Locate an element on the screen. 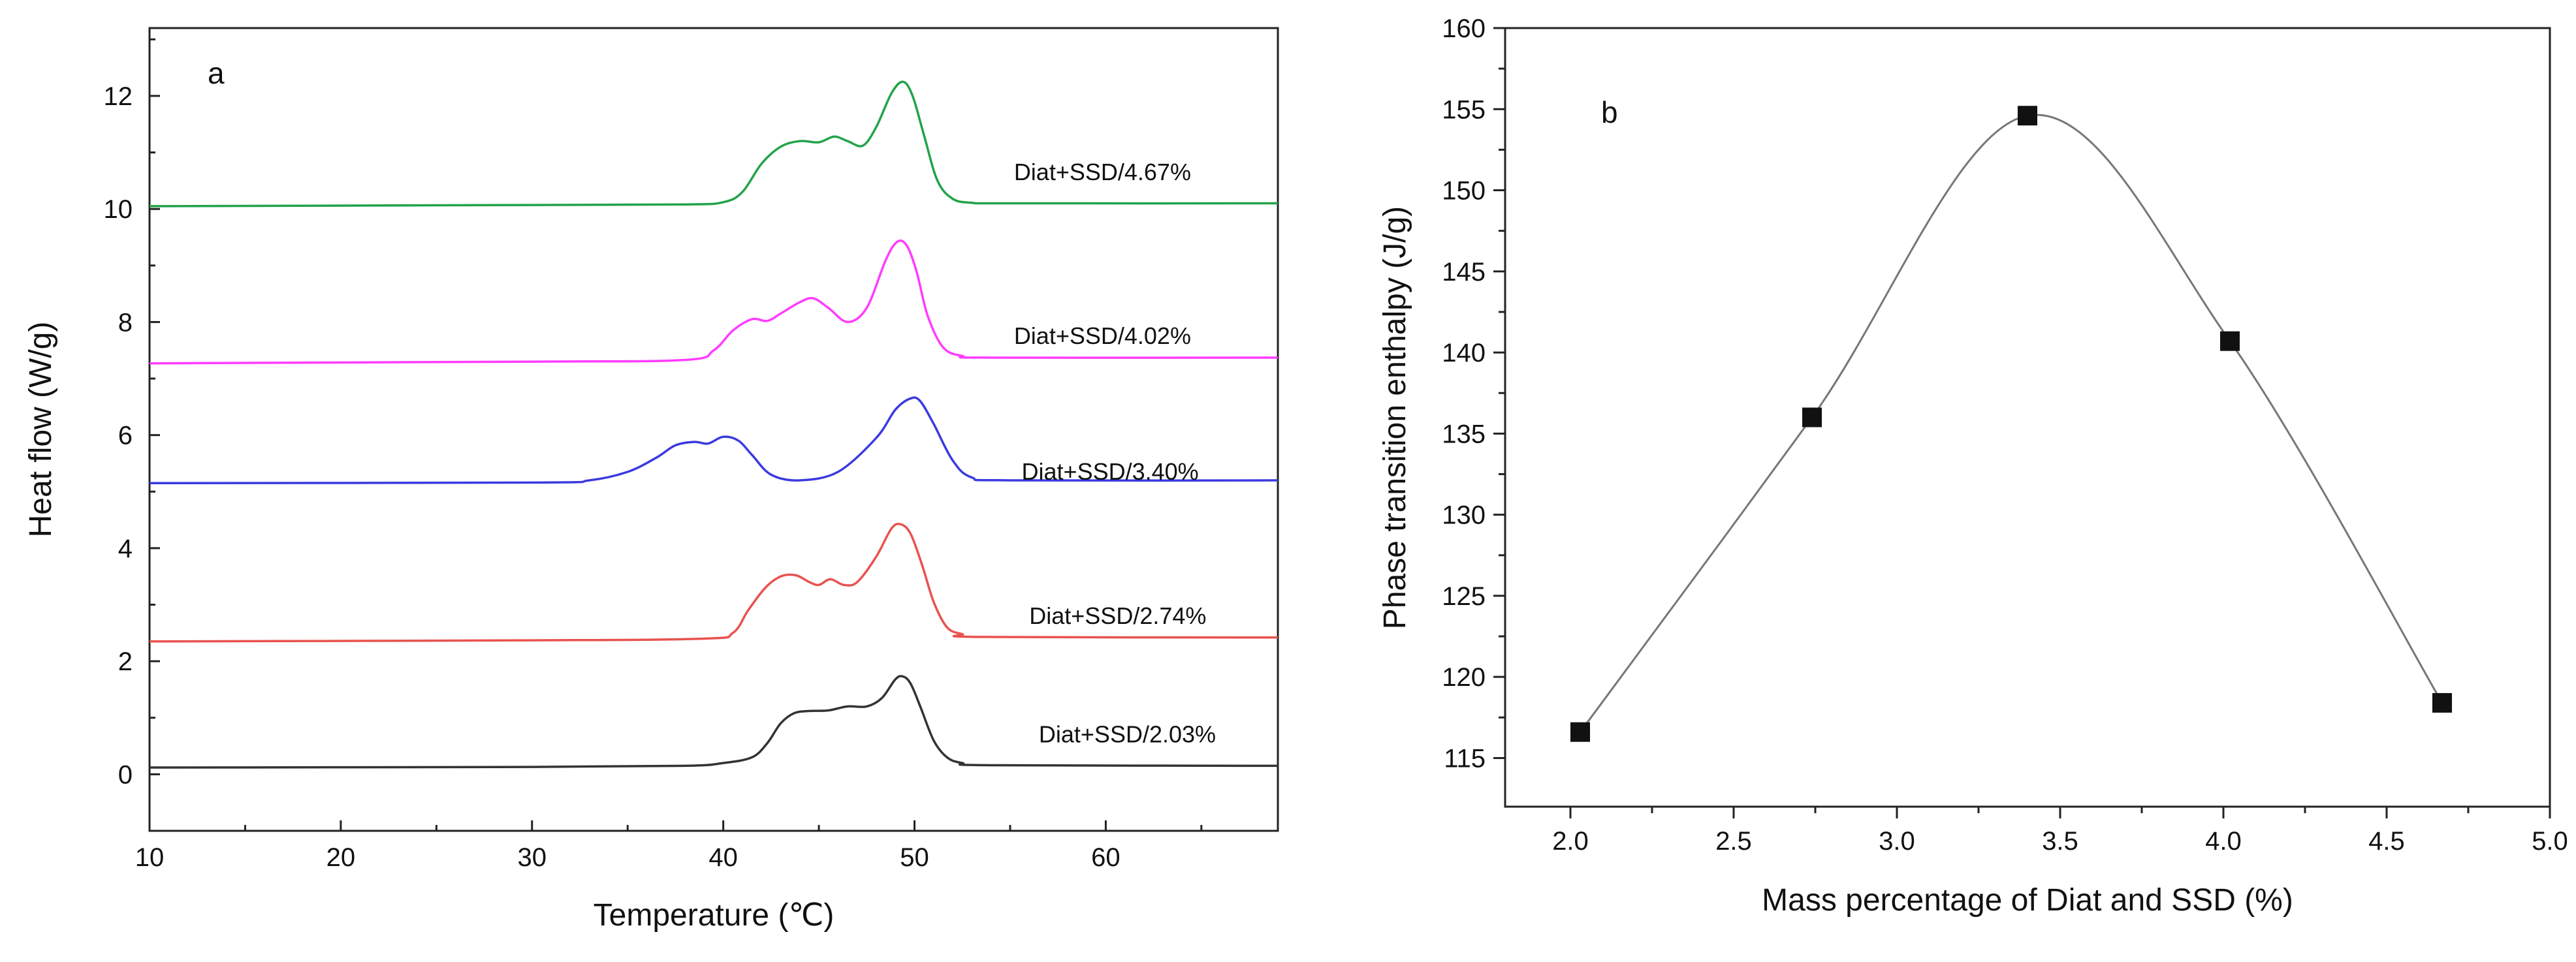  y-tick-label-b: 125 is located at coordinates (1464, 597).